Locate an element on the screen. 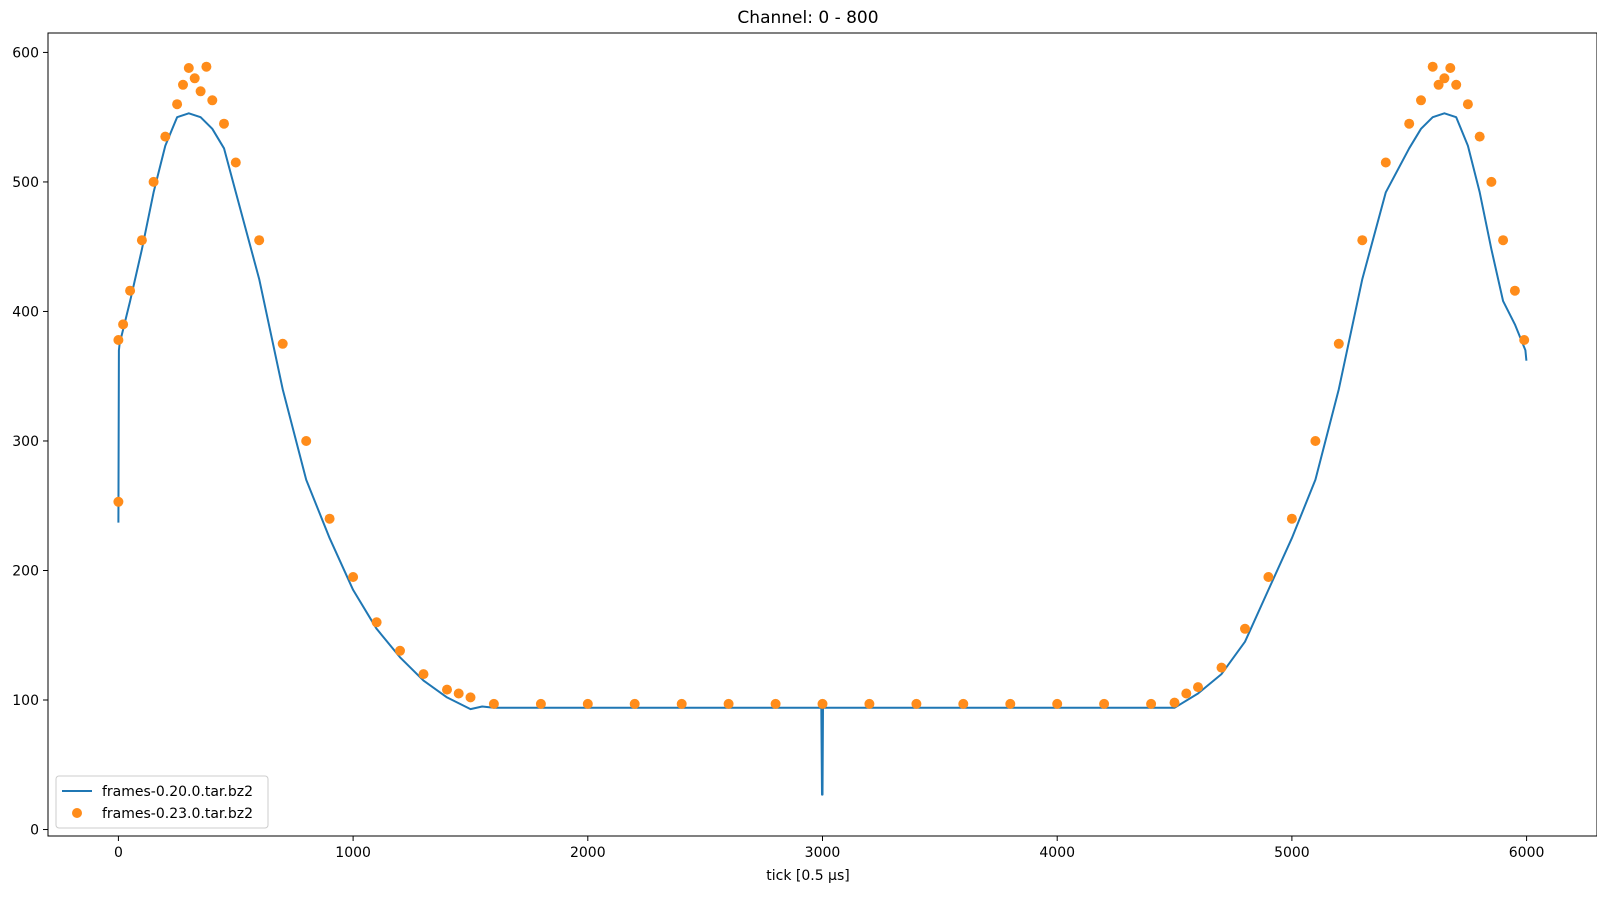 Image resolution: width=1597 pixels, height=903 pixels. y-tick-label: 0 is located at coordinates (34, 831).